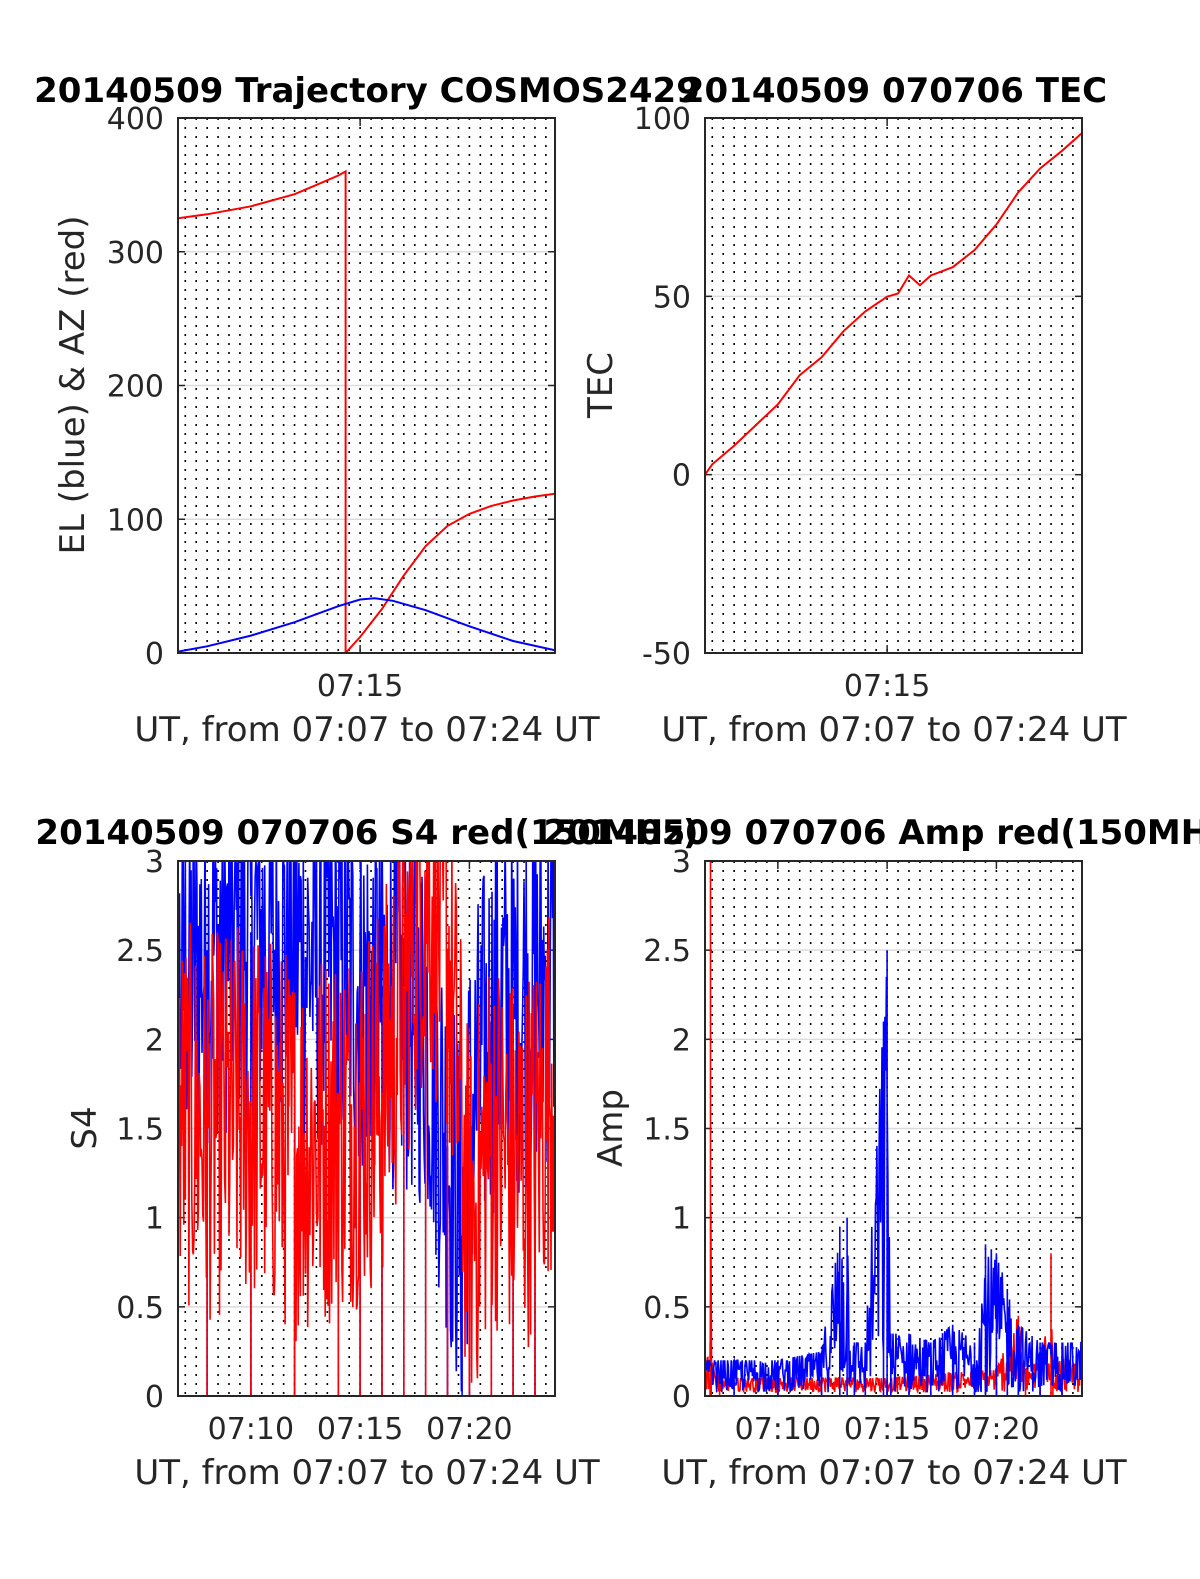 Image resolution: width=1200 pixels, height=1579 pixels. Describe the element at coordinates (667, 951) in the screenshot. I see `amp-ytick-label: 2.5` at that location.